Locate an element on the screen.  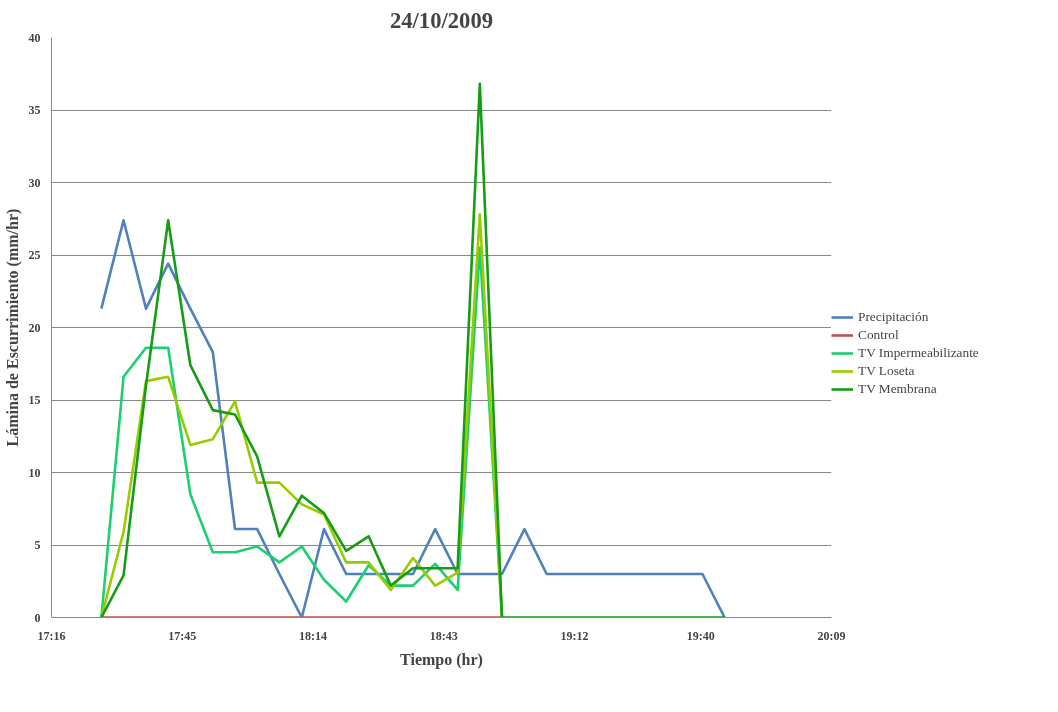
legend-label: TV Loseta is located at coordinates (886, 371).